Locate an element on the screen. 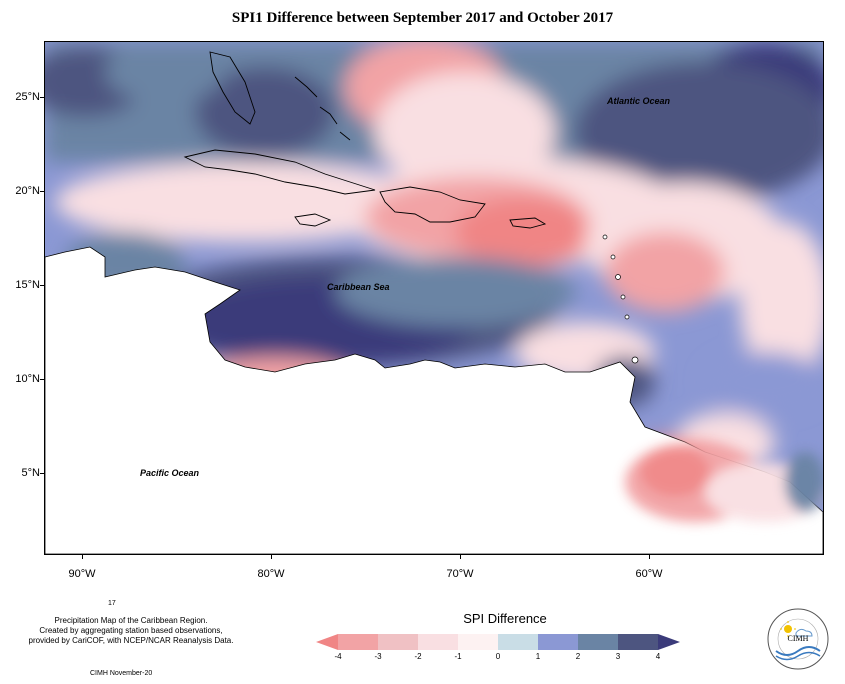 The width and height of the screenshot is (845, 684). legend-title: SPI Difference is located at coordinates (505, 618).